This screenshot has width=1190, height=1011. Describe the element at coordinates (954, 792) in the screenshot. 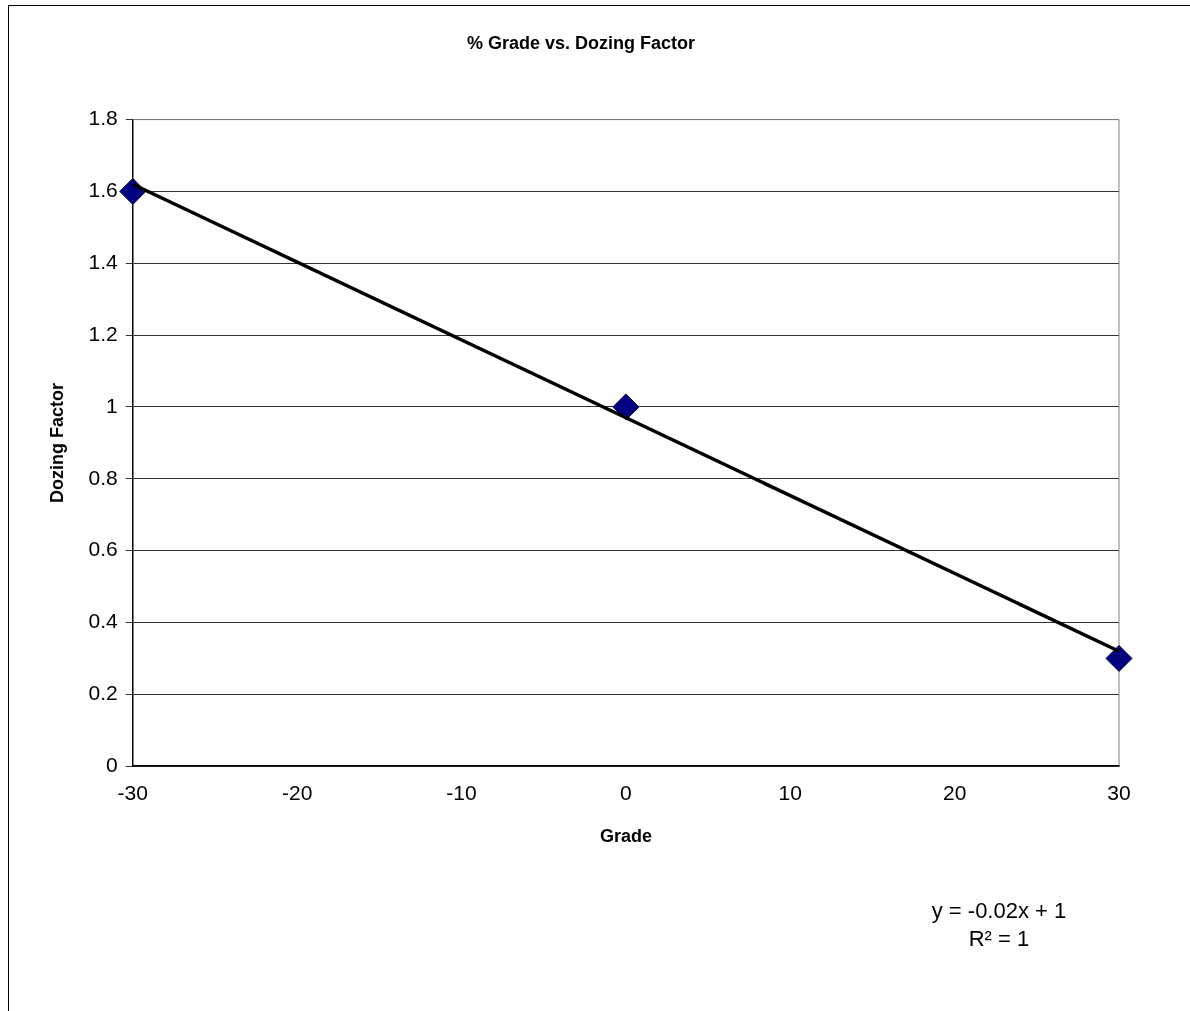

I see `x-tick-label: 20` at that location.